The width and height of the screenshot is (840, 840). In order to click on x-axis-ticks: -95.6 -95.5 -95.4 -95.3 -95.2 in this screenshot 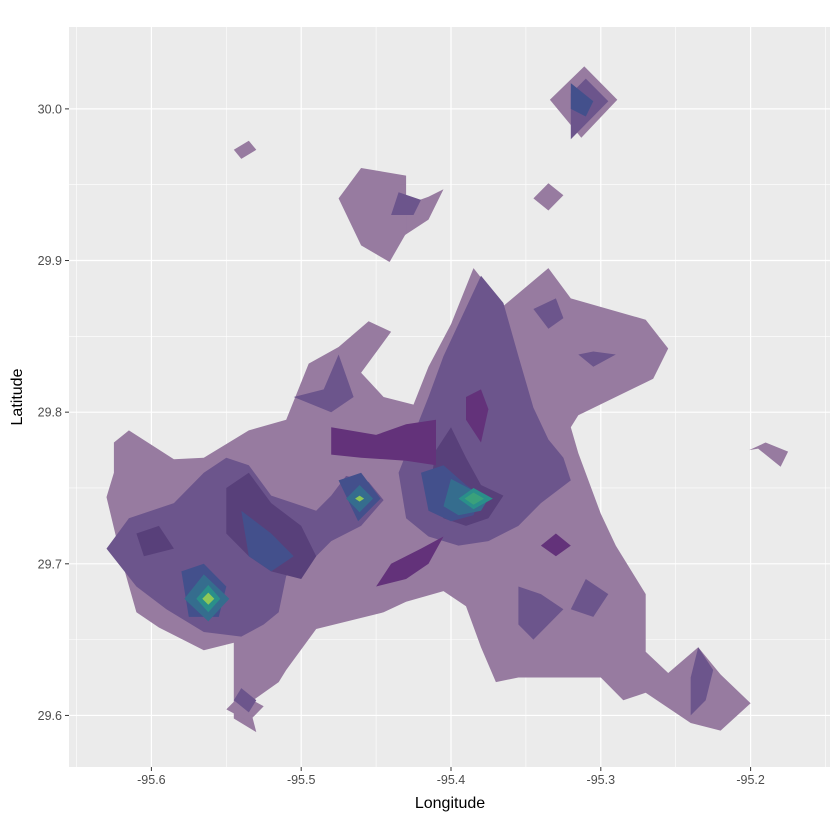, I will do `click(451, 777)`.